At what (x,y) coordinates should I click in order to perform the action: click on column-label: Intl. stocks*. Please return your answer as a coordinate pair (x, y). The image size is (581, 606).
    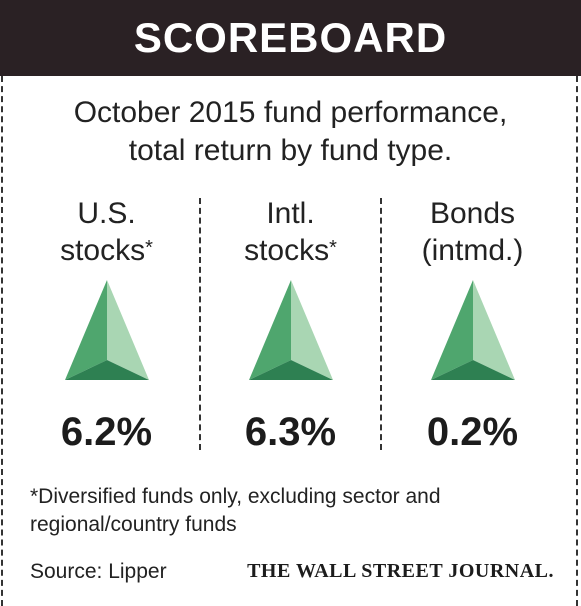
    Looking at the image, I should click on (290, 235).